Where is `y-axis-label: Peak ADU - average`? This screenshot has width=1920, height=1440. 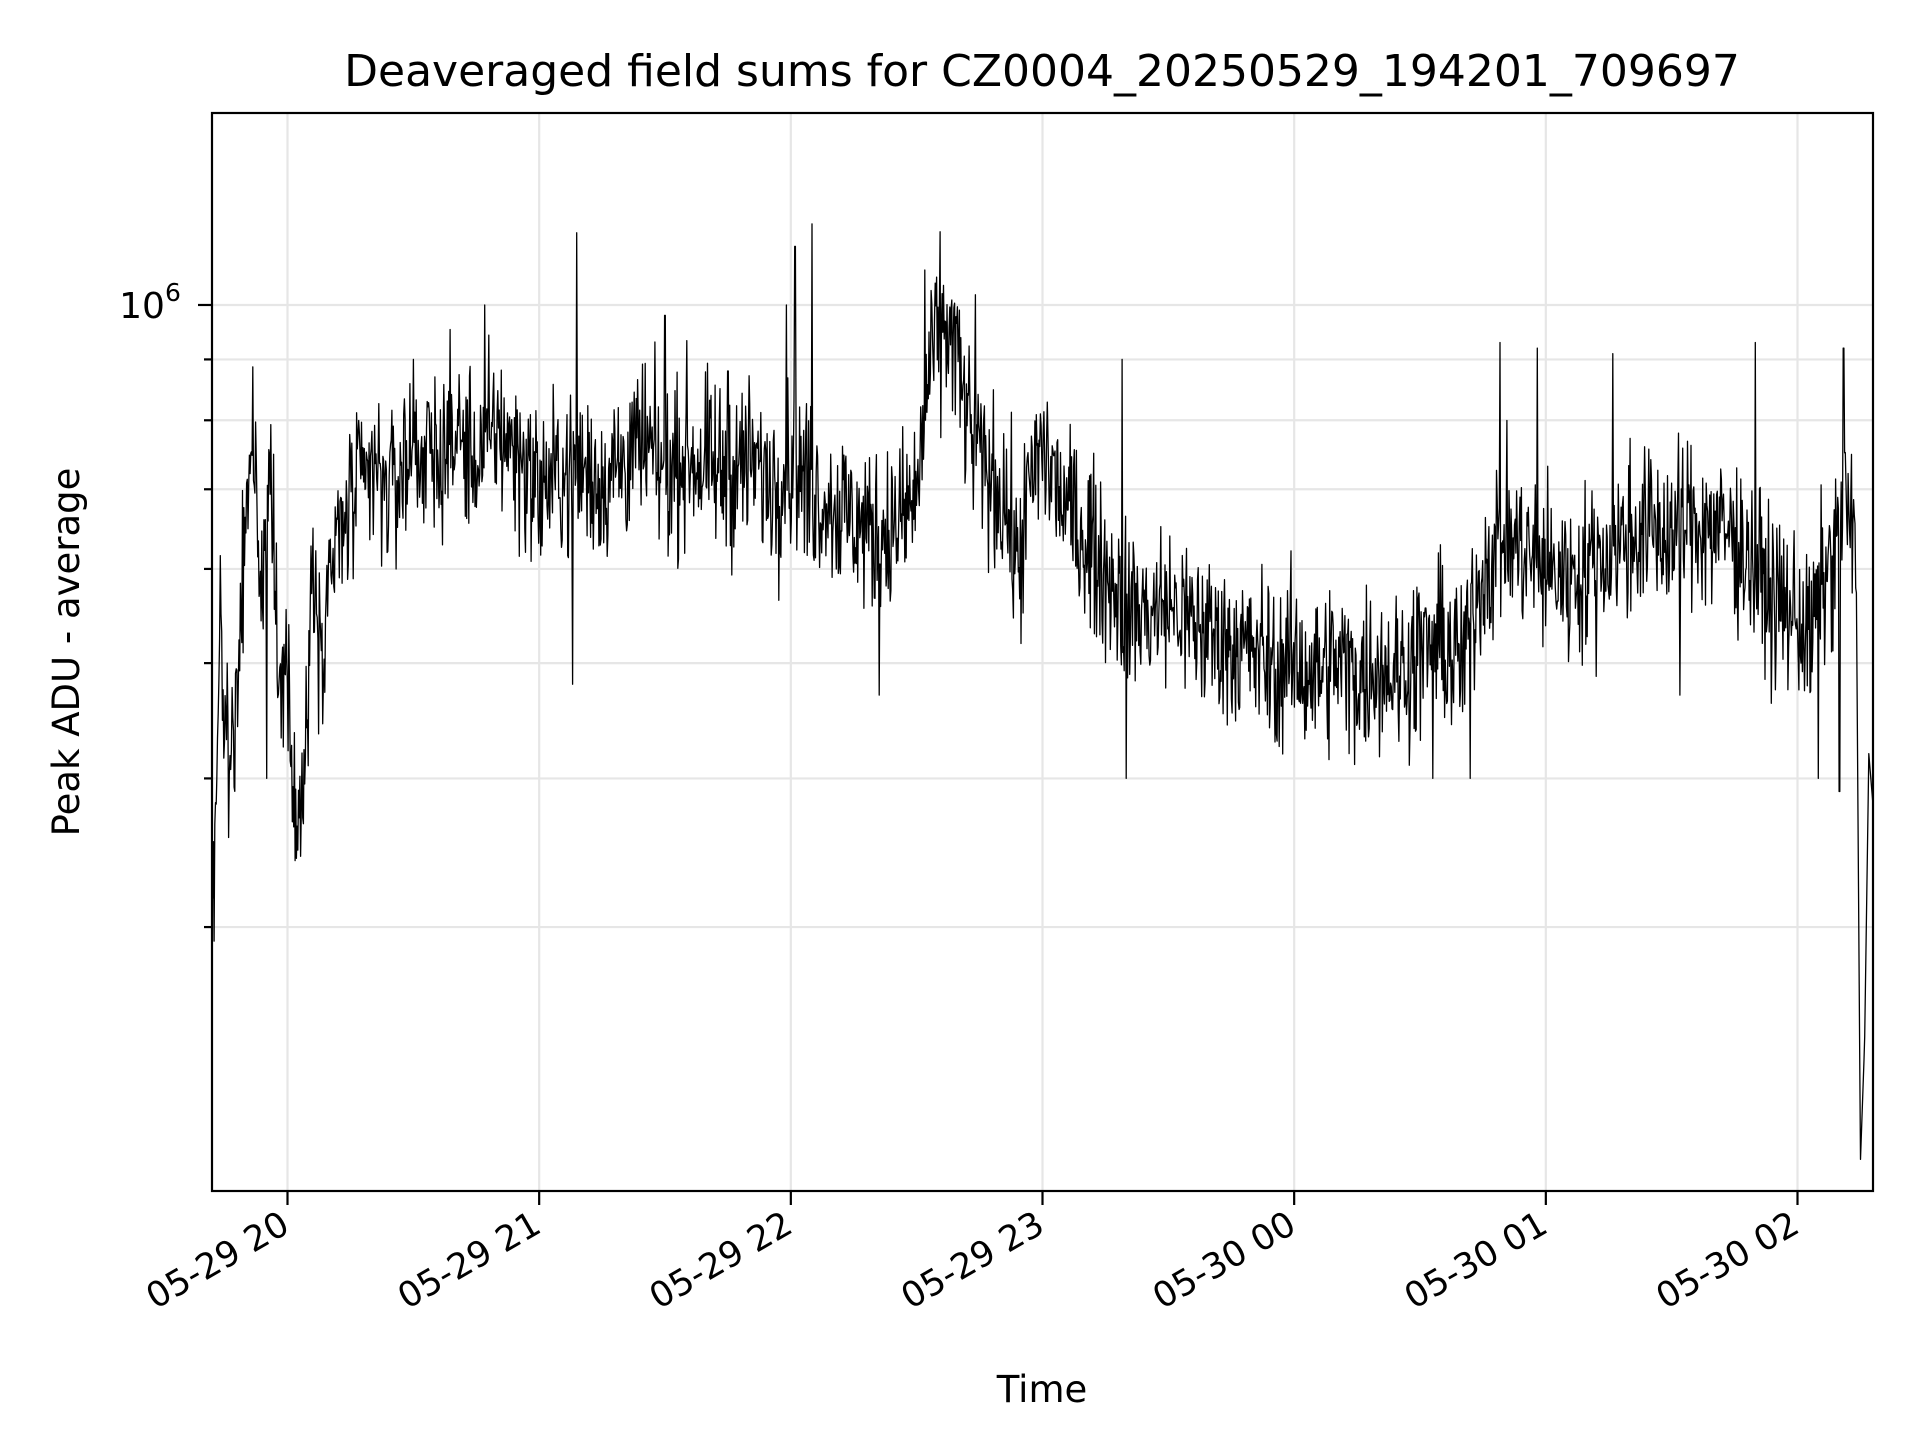
y-axis-label: Peak ADU - average is located at coordinates (66, 652).